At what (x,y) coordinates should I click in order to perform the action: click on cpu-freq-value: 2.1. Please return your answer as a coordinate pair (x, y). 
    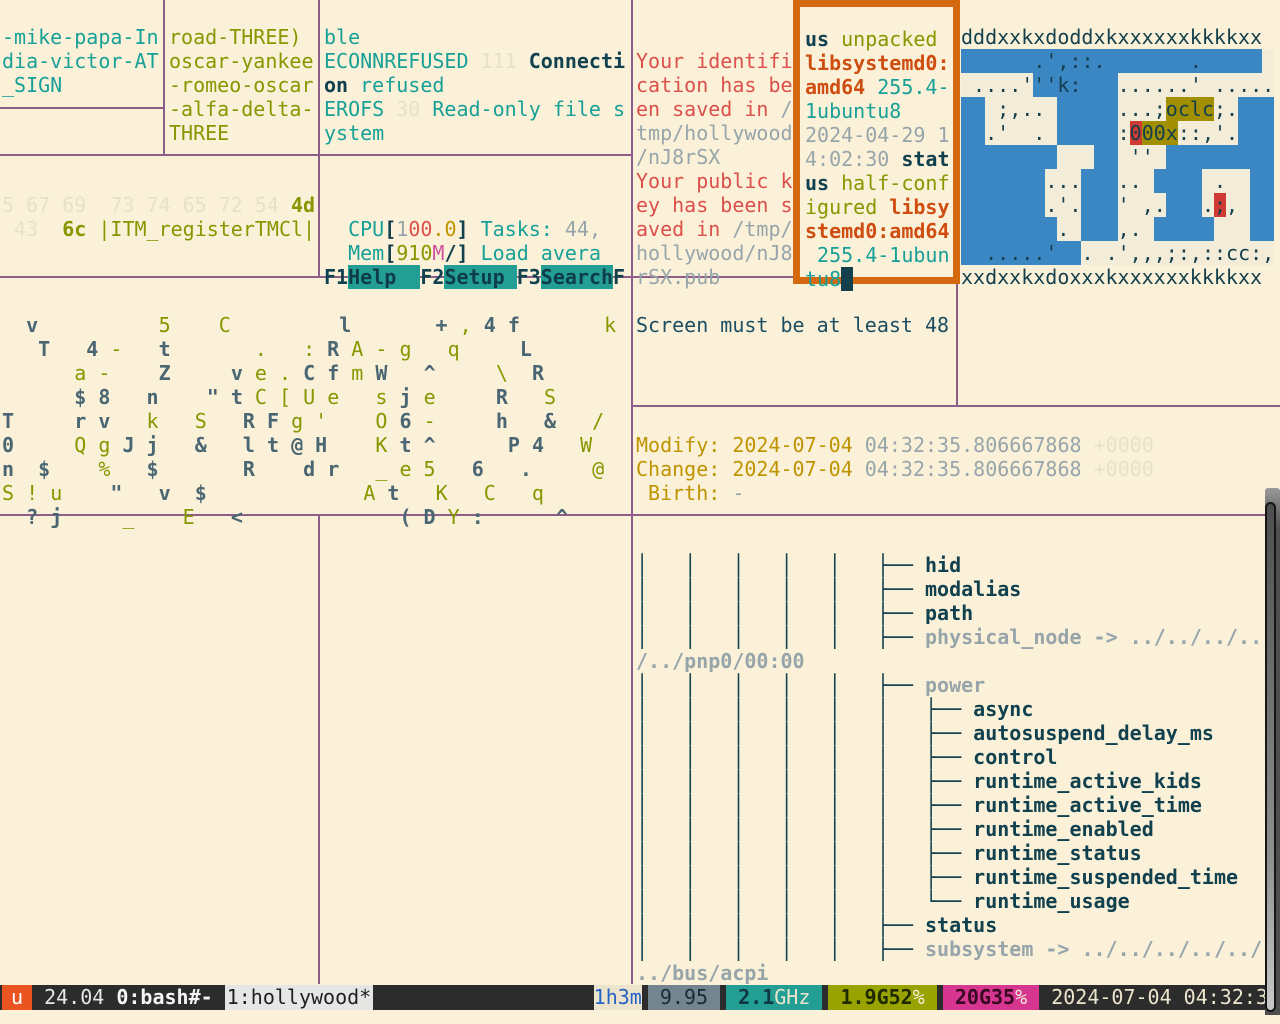
    Looking at the image, I should click on (750, 997).